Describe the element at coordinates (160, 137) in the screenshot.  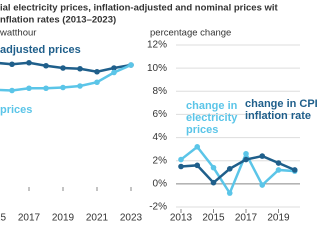
I see `y-tick-label: 4%` at that location.